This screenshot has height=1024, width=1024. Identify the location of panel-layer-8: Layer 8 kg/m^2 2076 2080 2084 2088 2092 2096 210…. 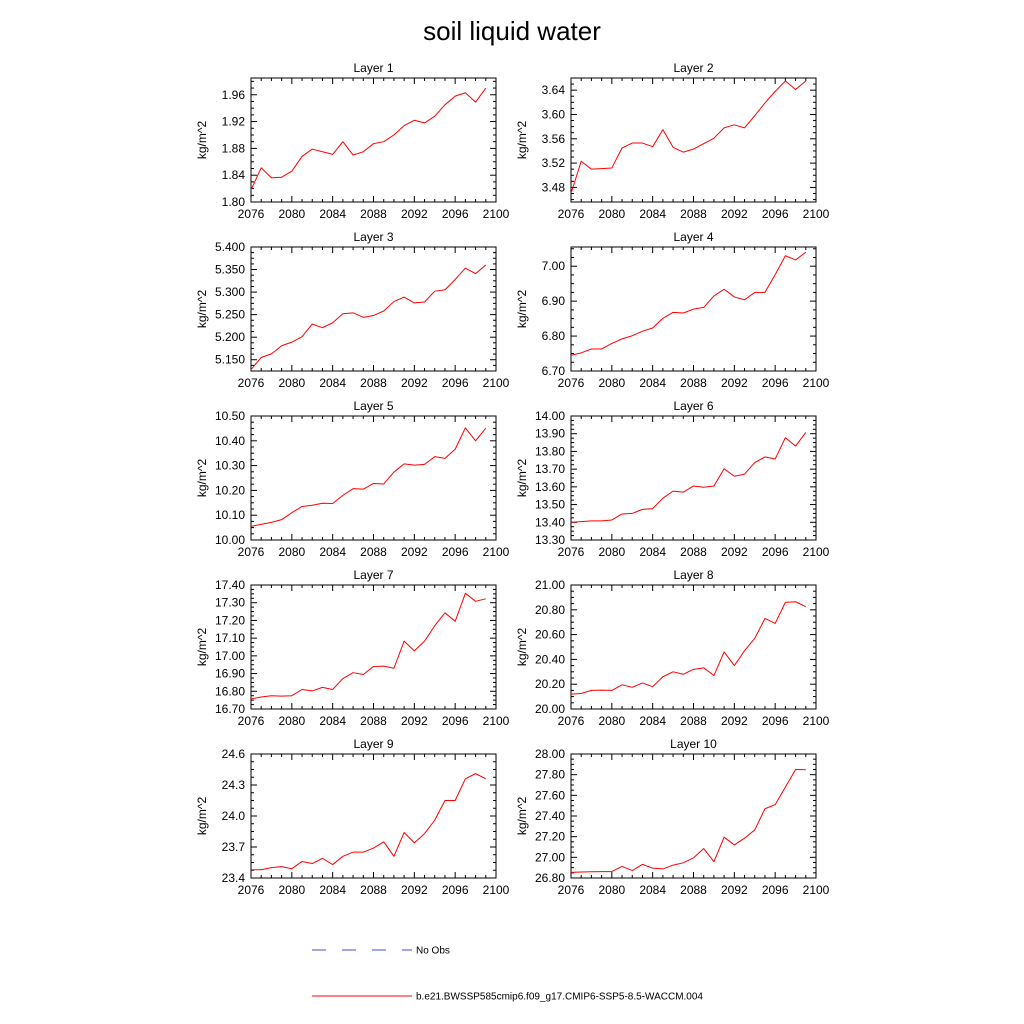
(672, 648).